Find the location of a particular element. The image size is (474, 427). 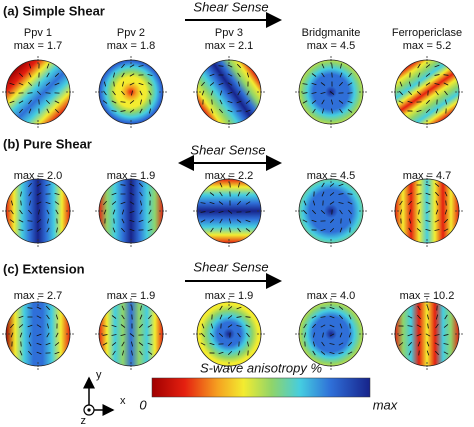

mineral-label: Ferropericlase is located at coordinates (427, 33).